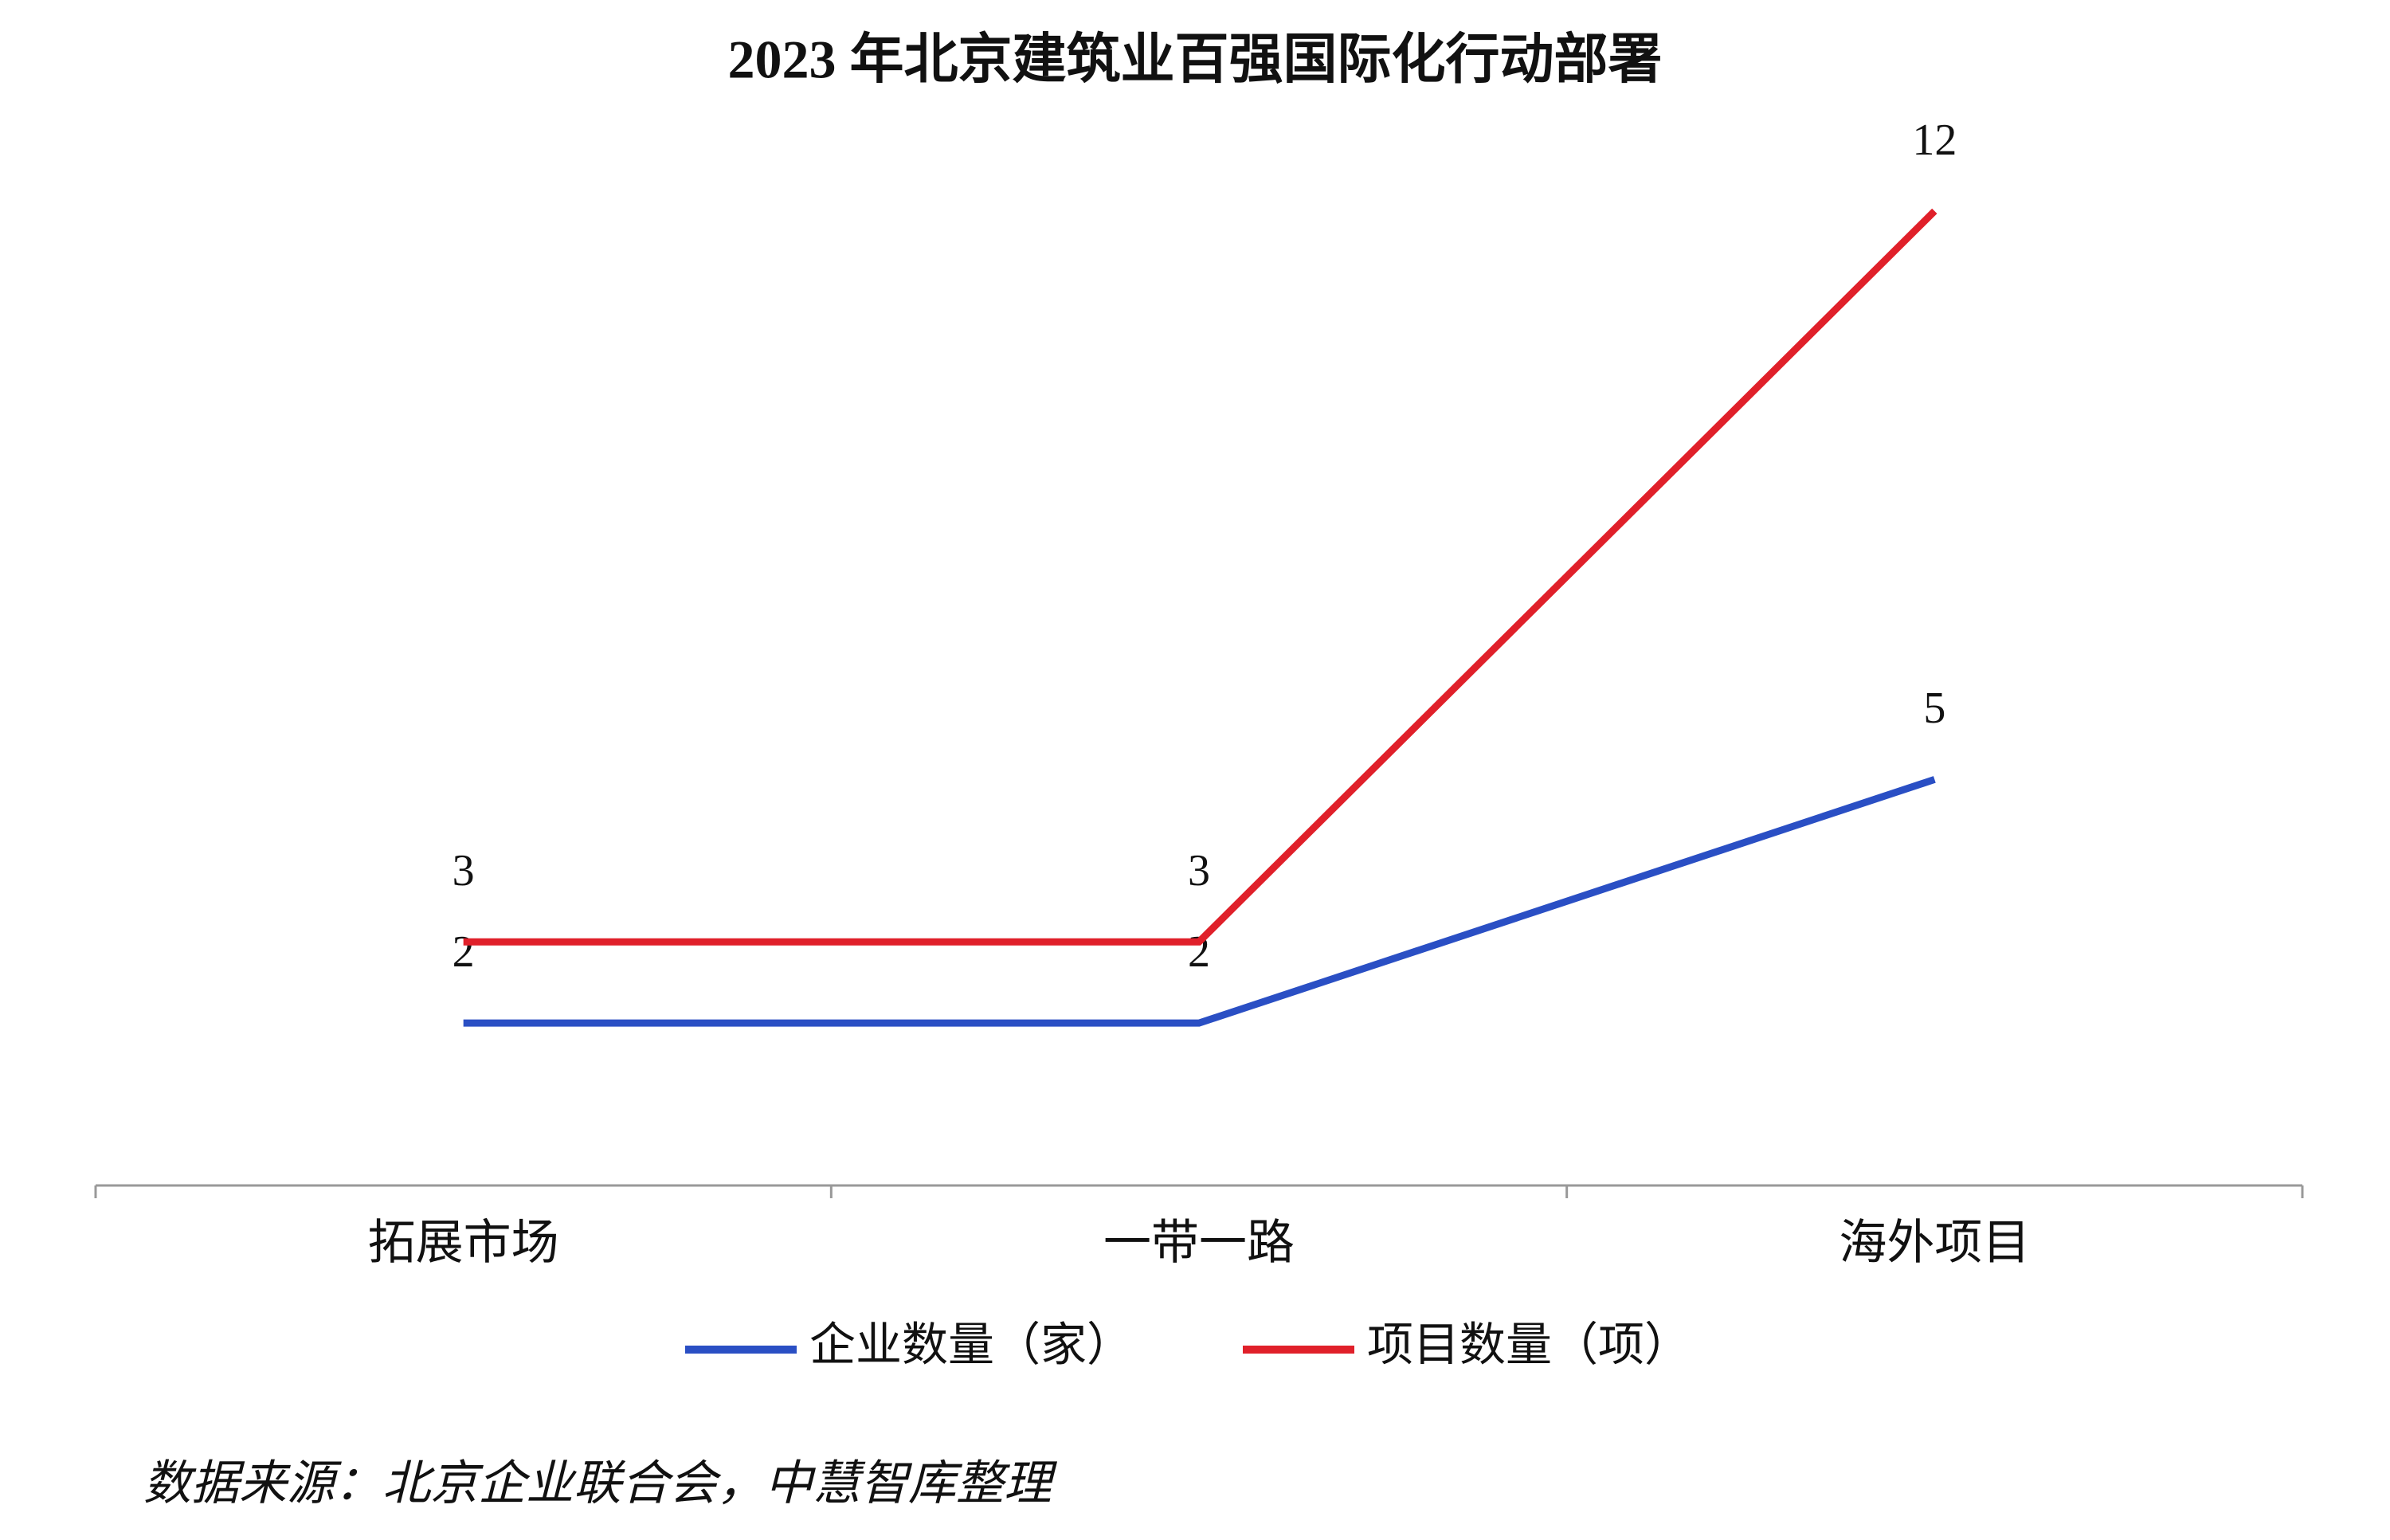 The image size is (2390, 1540). What do you see at coordinates (1529, 1344) in the screenshot?
I see `legend-label: 项目数量（项）` at bounding box center [1529, 1344].